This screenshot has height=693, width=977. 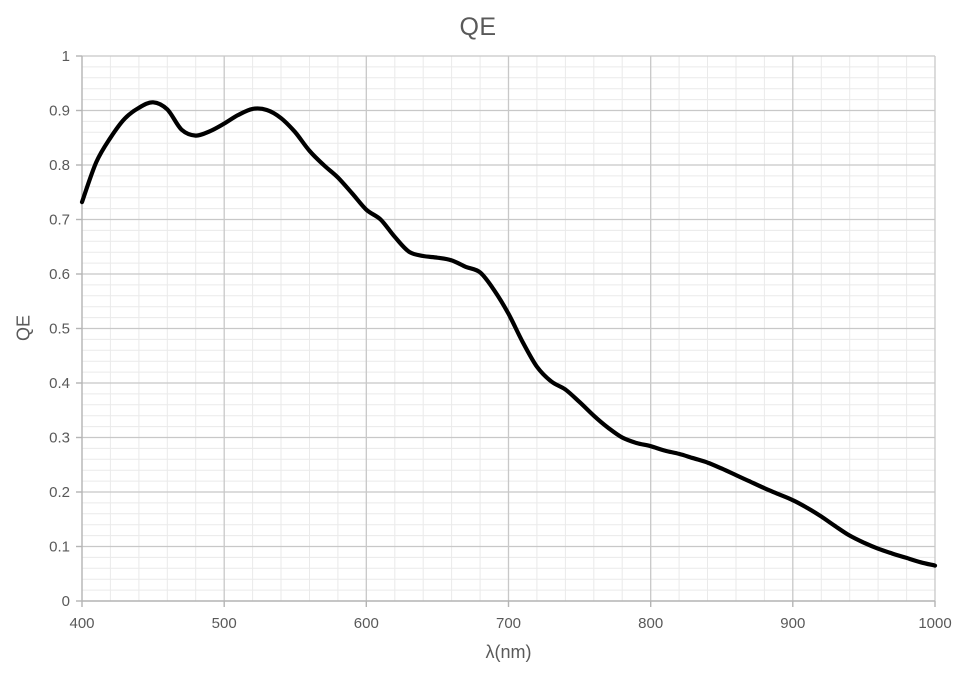 What do you see at coordinates (66, 56) in the screenshot?
I see `y-tick-label: 1` at bounding box center [66, 56].